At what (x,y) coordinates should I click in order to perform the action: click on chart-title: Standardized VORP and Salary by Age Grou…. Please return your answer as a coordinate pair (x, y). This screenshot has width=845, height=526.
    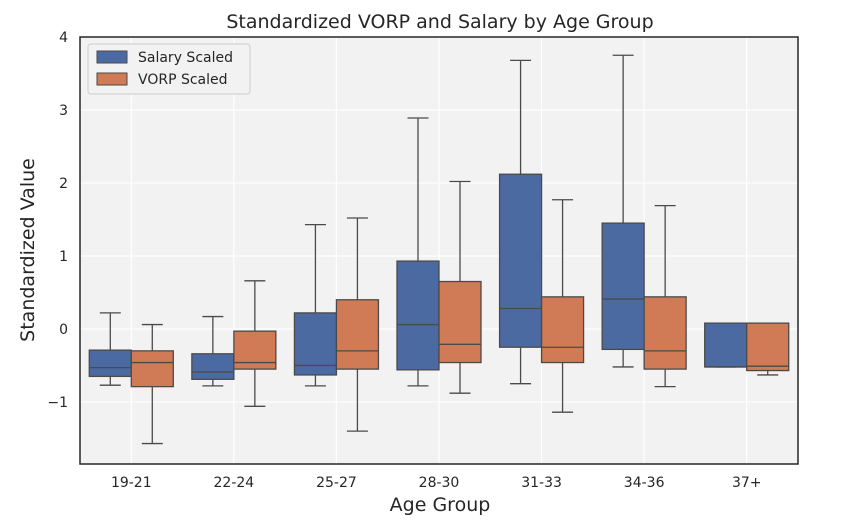
    Looking at the image, I should click on (439, 22).